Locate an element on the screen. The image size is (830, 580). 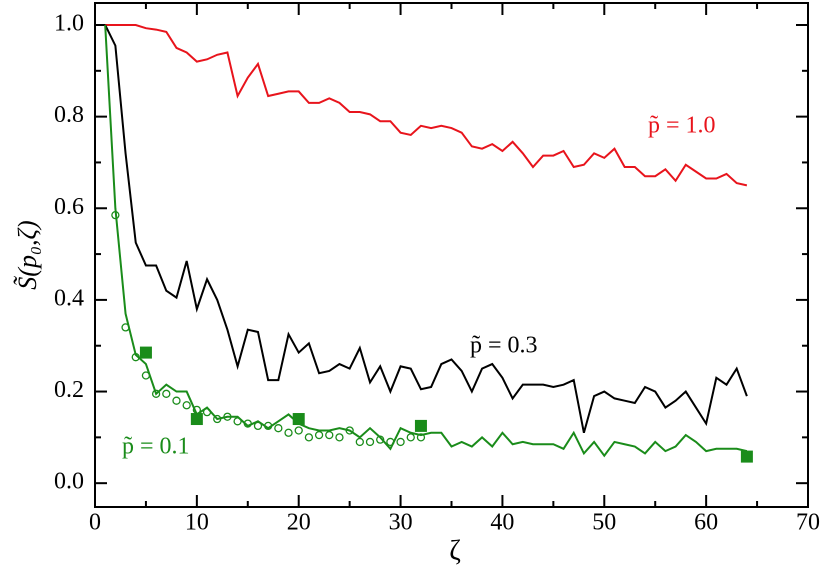
annotation: p̃ = 0.3 is located at coordinates (504, 346).